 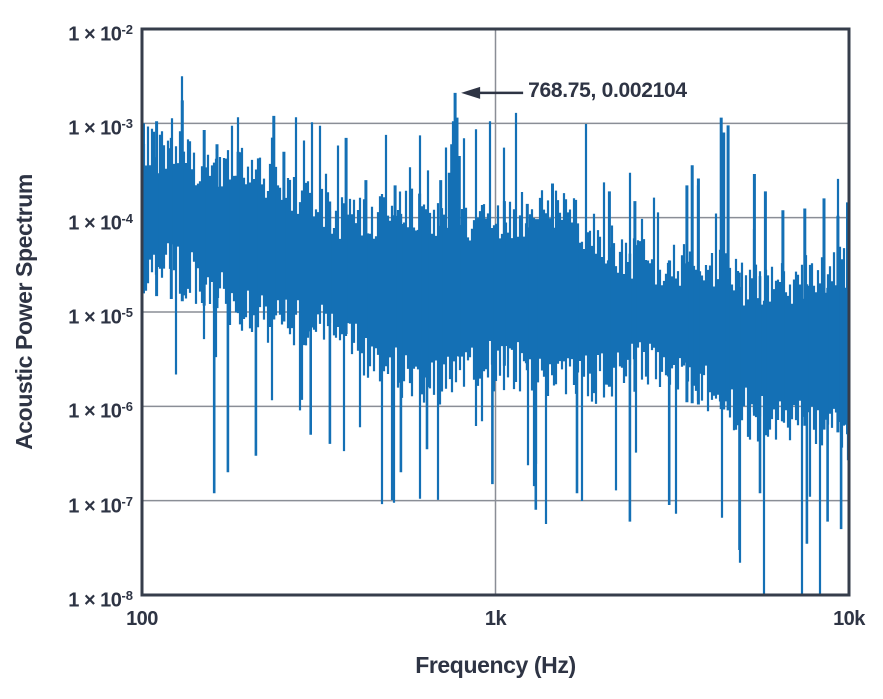 I want to click on x-tick-label: 10k, so click(x=849, y=619).